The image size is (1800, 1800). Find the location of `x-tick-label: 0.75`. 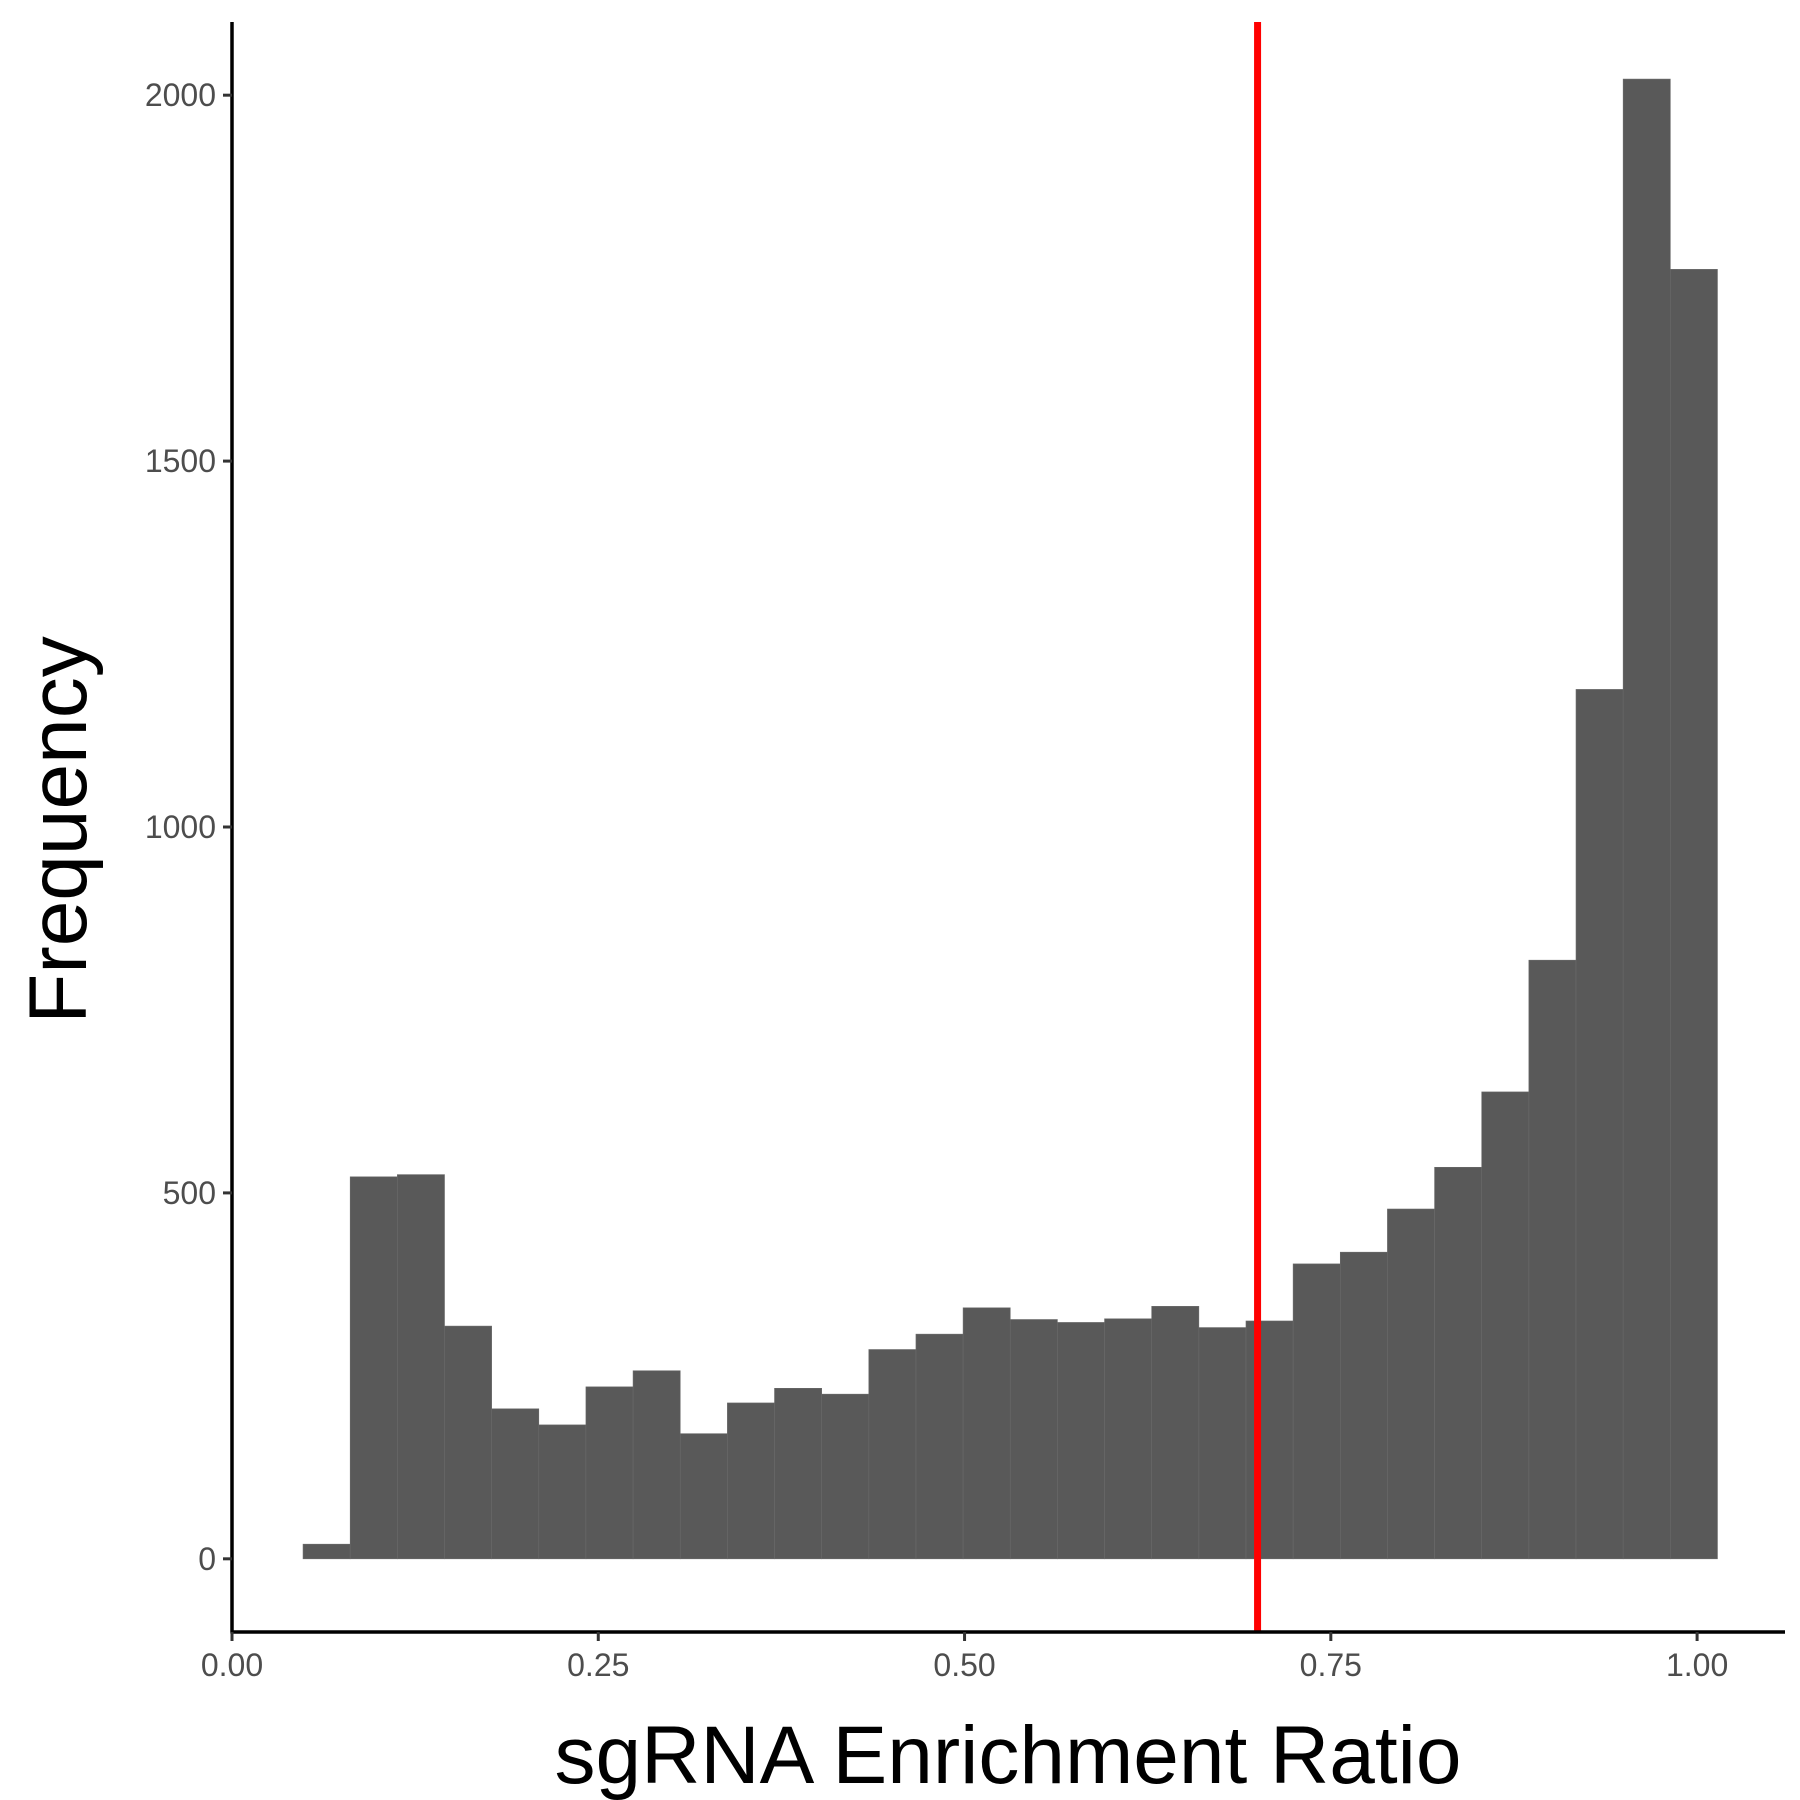

x-tick-label: 0.75 is located at coordinates (1331, 1665).